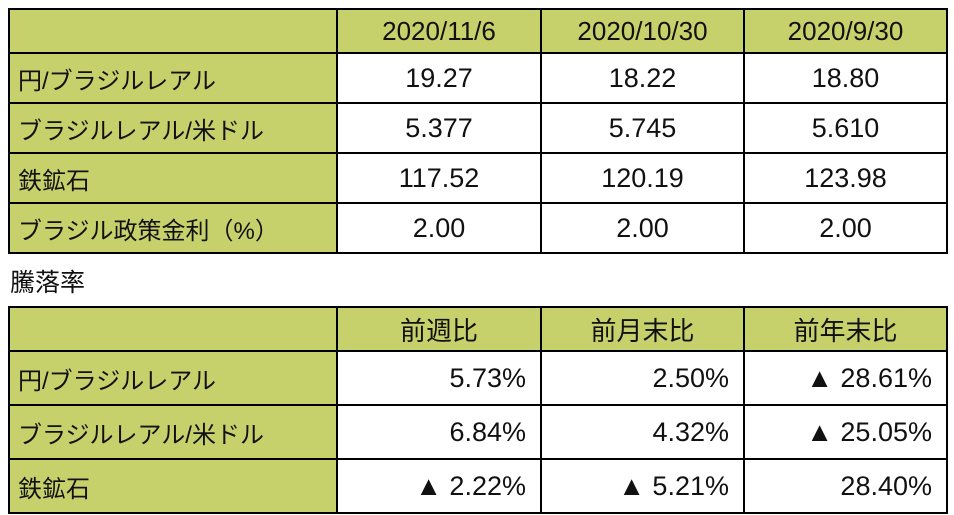  Describe the element at coordinates (845, 178) in the screenshot. I see `value-cell: 123.98` at that location.